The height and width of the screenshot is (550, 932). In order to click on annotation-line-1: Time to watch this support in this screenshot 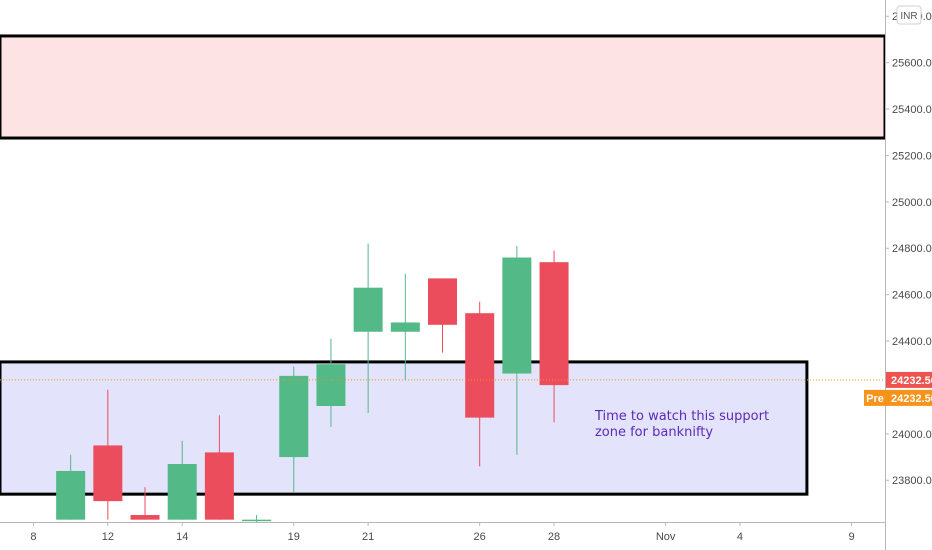, I will do `click(681, 416)`.